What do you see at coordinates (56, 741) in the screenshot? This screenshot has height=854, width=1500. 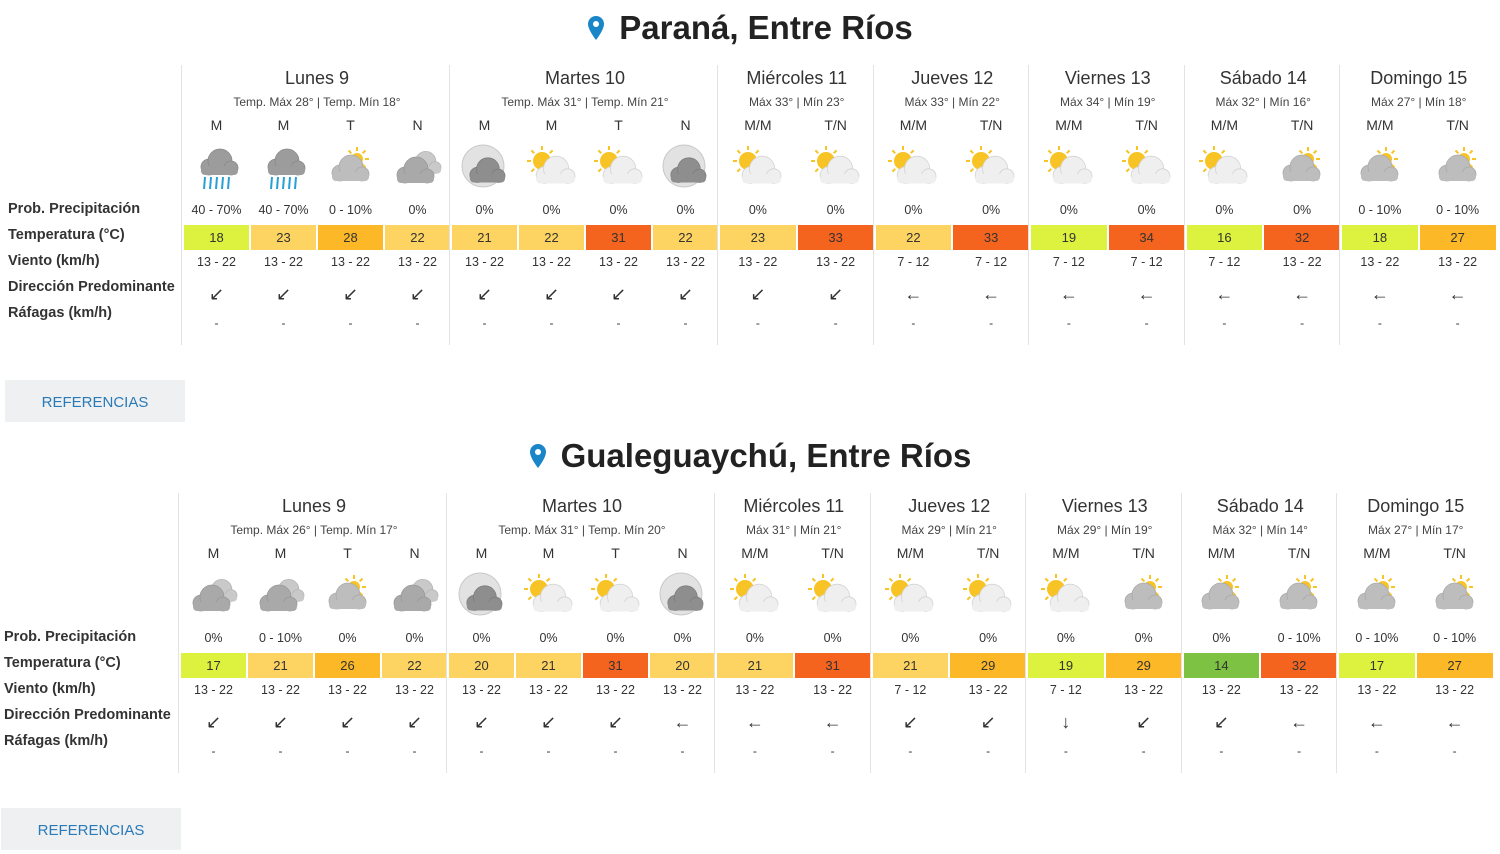 I see `row-label: Ráfagas (km/h)` at bounding box center [56, 741].